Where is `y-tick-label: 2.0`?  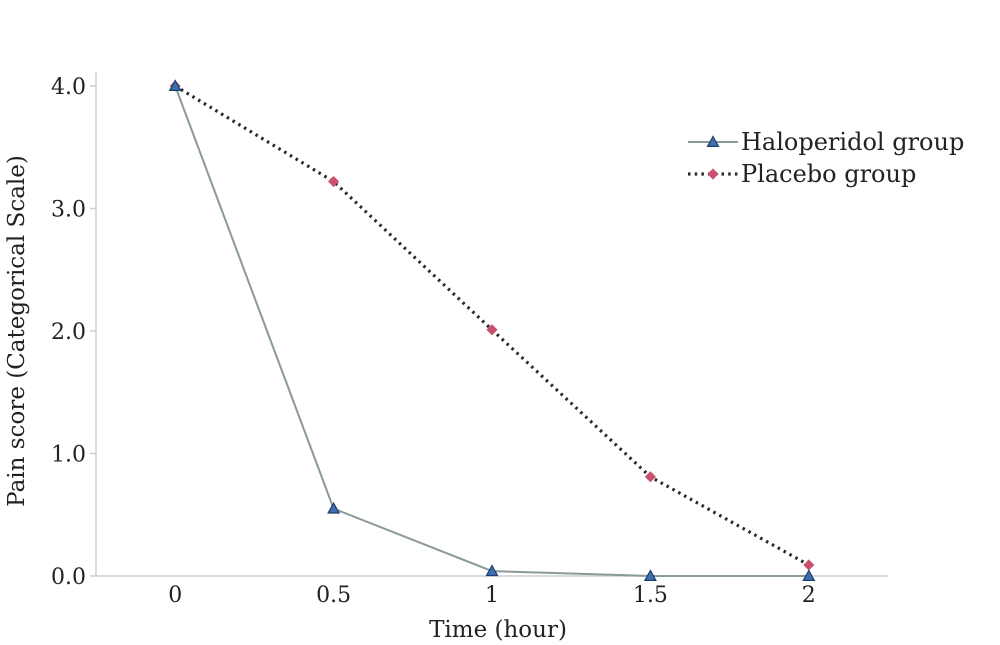
y-tick-label: 2.0 is located at coordinates (68, 332).